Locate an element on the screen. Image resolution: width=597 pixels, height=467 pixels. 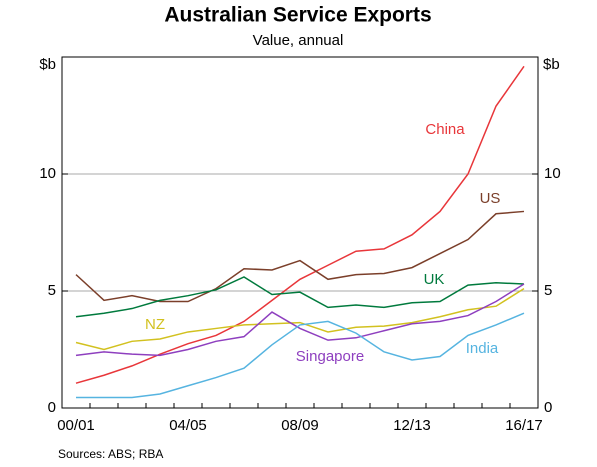
series-label: UK is located at coordinates (434, 279).